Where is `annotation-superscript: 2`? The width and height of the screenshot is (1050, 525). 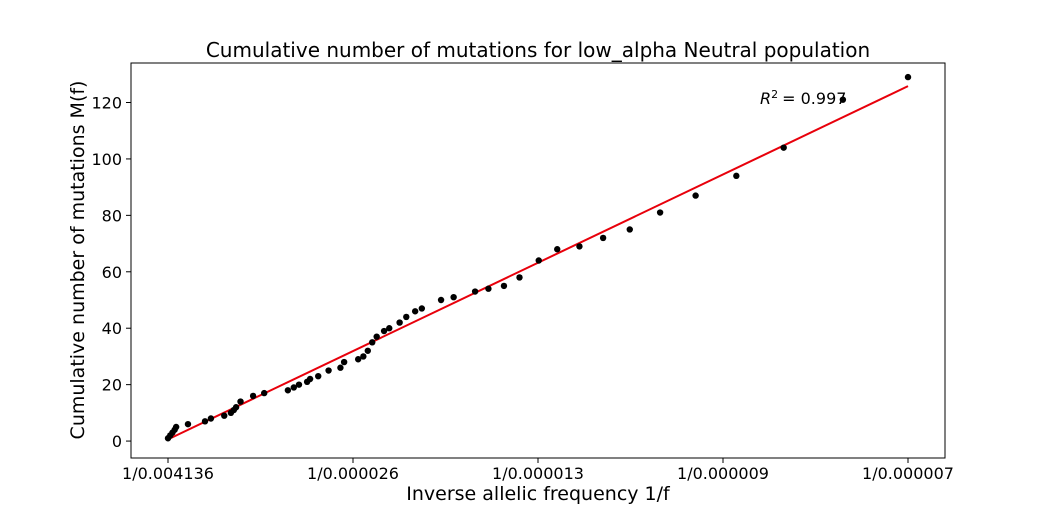
annotation-superscript: 2 is located at coordinates (774, 94).